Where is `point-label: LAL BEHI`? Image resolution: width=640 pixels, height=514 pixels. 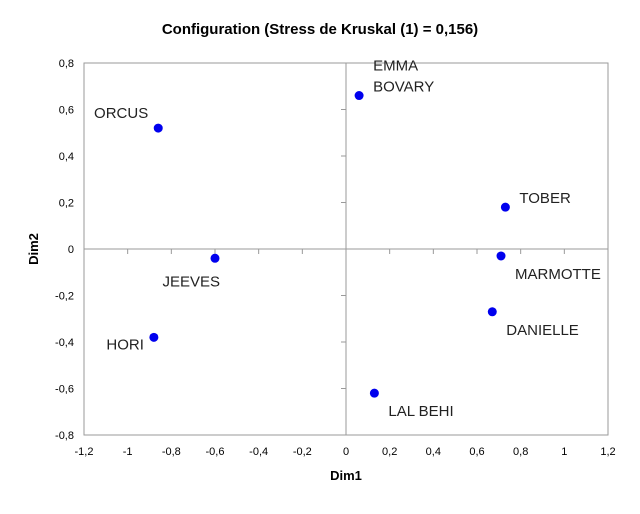
point-label: LAL BEHI is located at coordinates (420, 411).